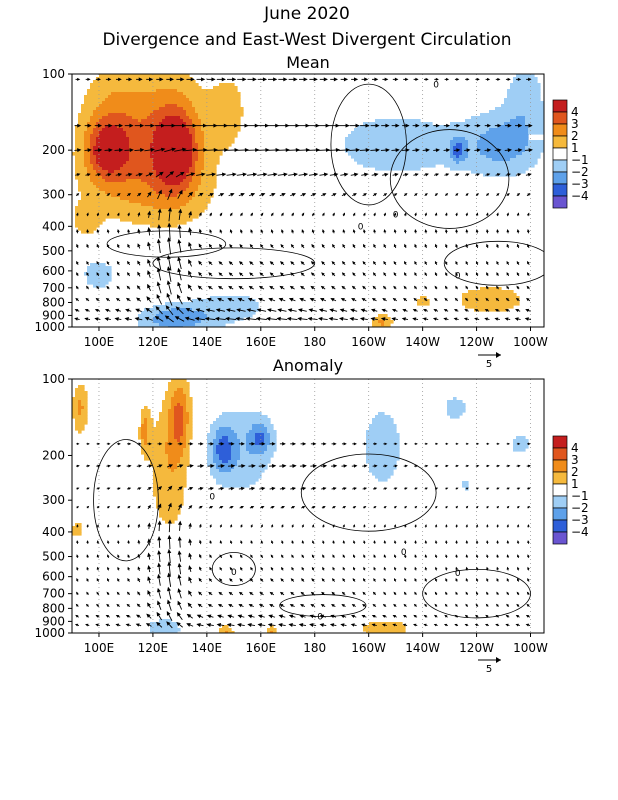 The height and width of the screenshot is (800, 618). I want to click on reference-arrow-head, so click(498, 660).